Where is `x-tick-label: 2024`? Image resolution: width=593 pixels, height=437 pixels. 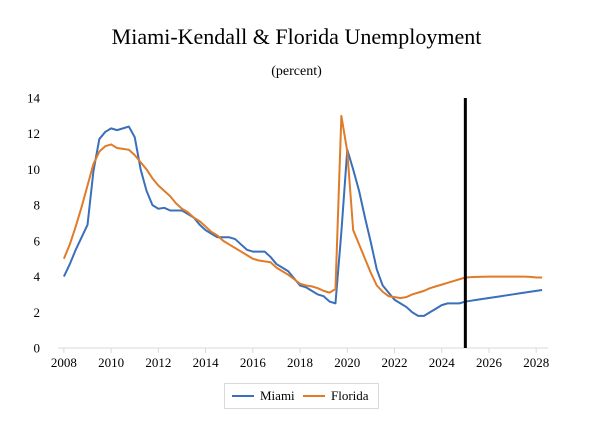
x-tick-label: 2024 is located at coordinates (442, 362).